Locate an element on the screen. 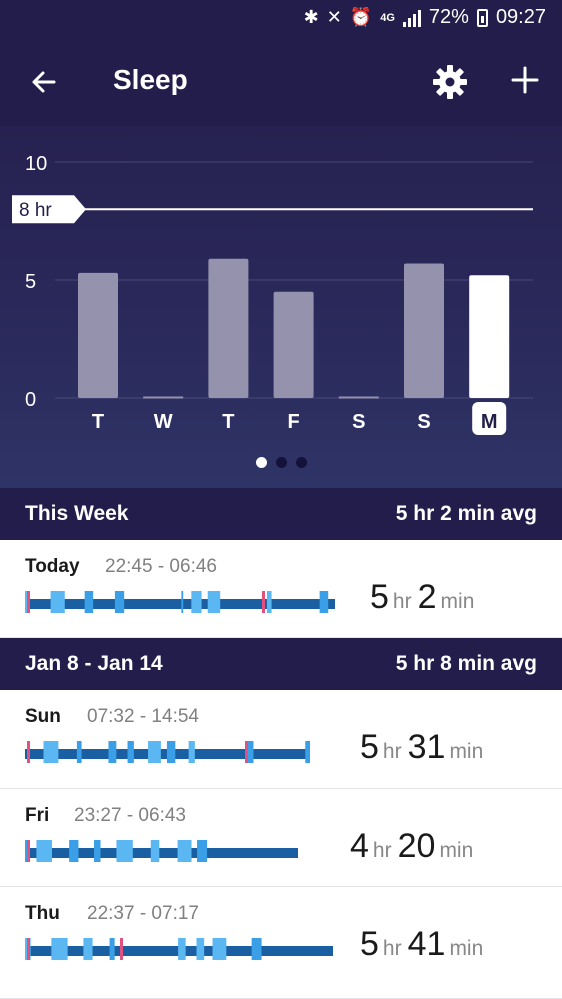 The image size is (562, 999). log-duration: 5 hr 2 min is located at coordinates (425, 597).